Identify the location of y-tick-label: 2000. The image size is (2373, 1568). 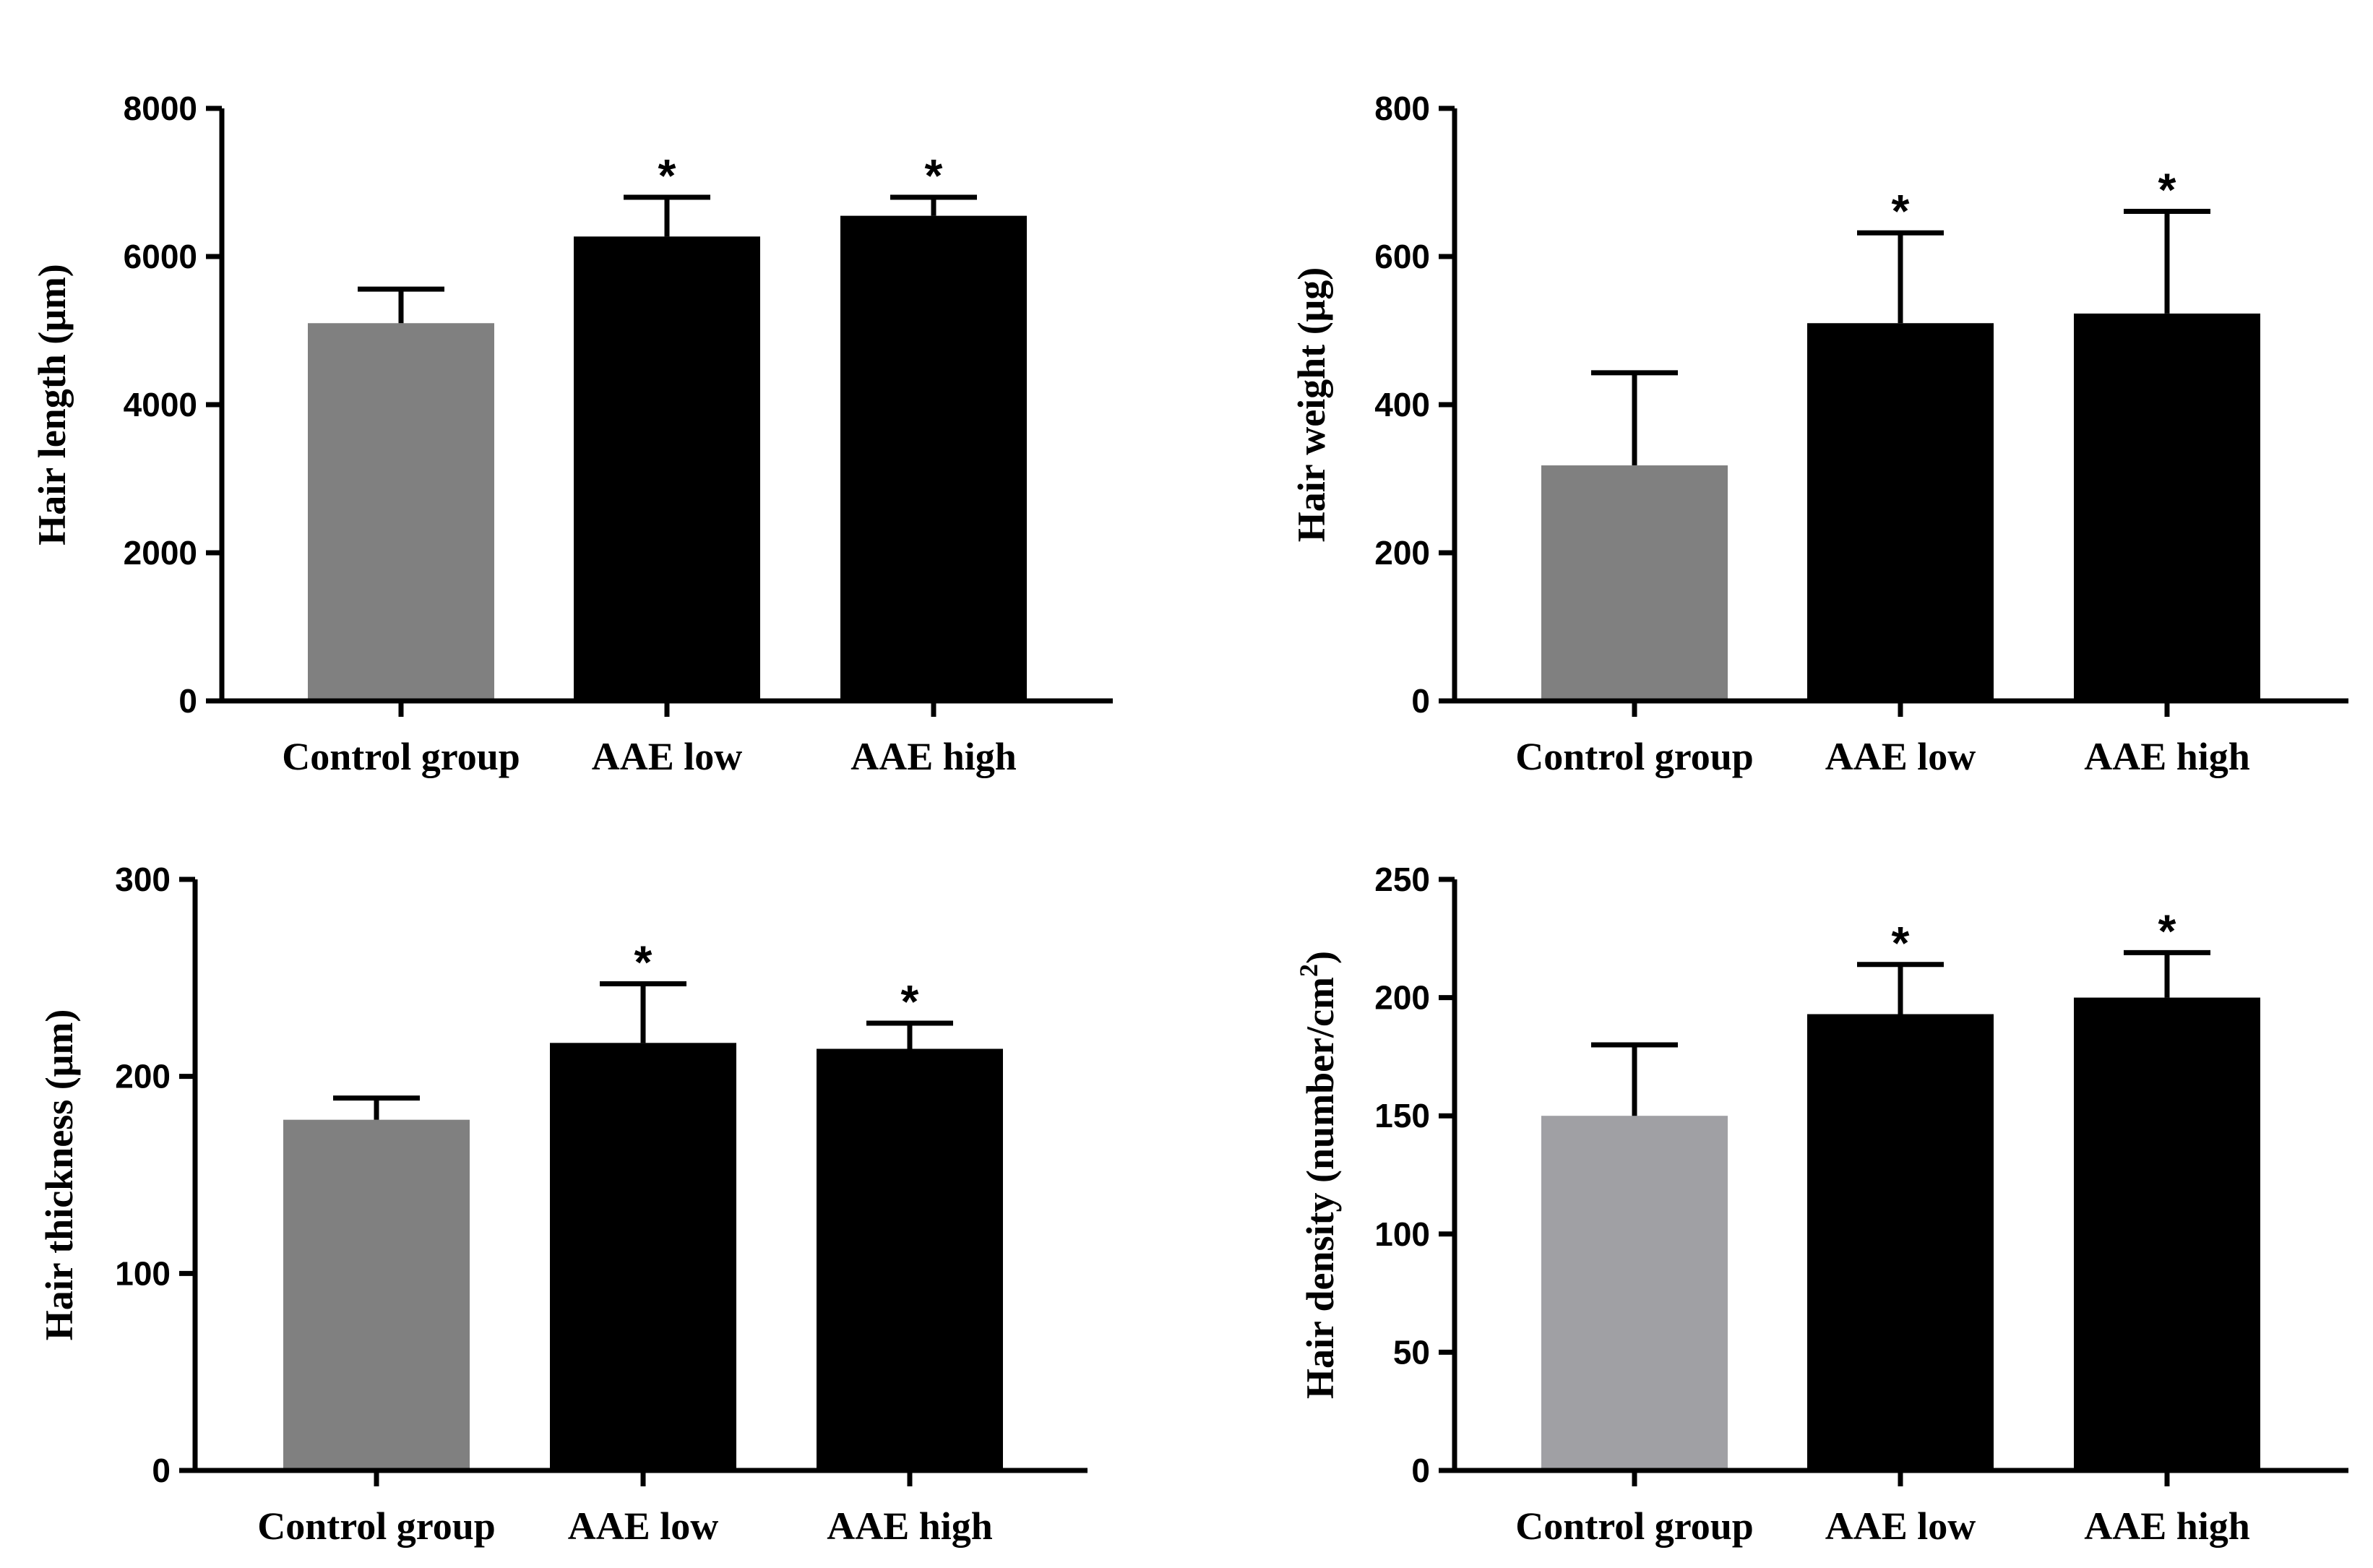
(160, 553).